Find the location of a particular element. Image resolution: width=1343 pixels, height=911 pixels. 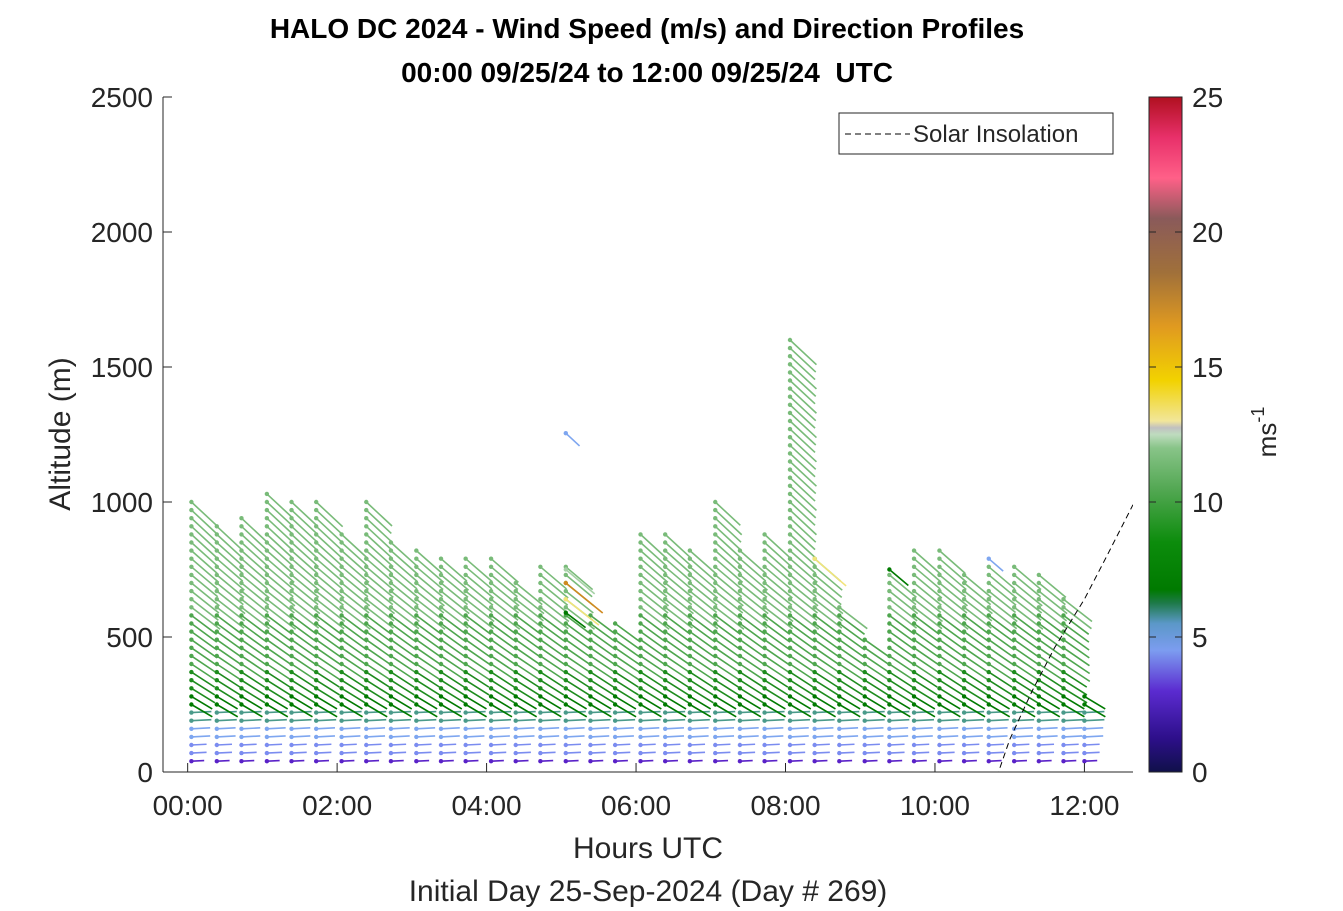

colorbar-unit: ms is located at coordinates (1267, 440).